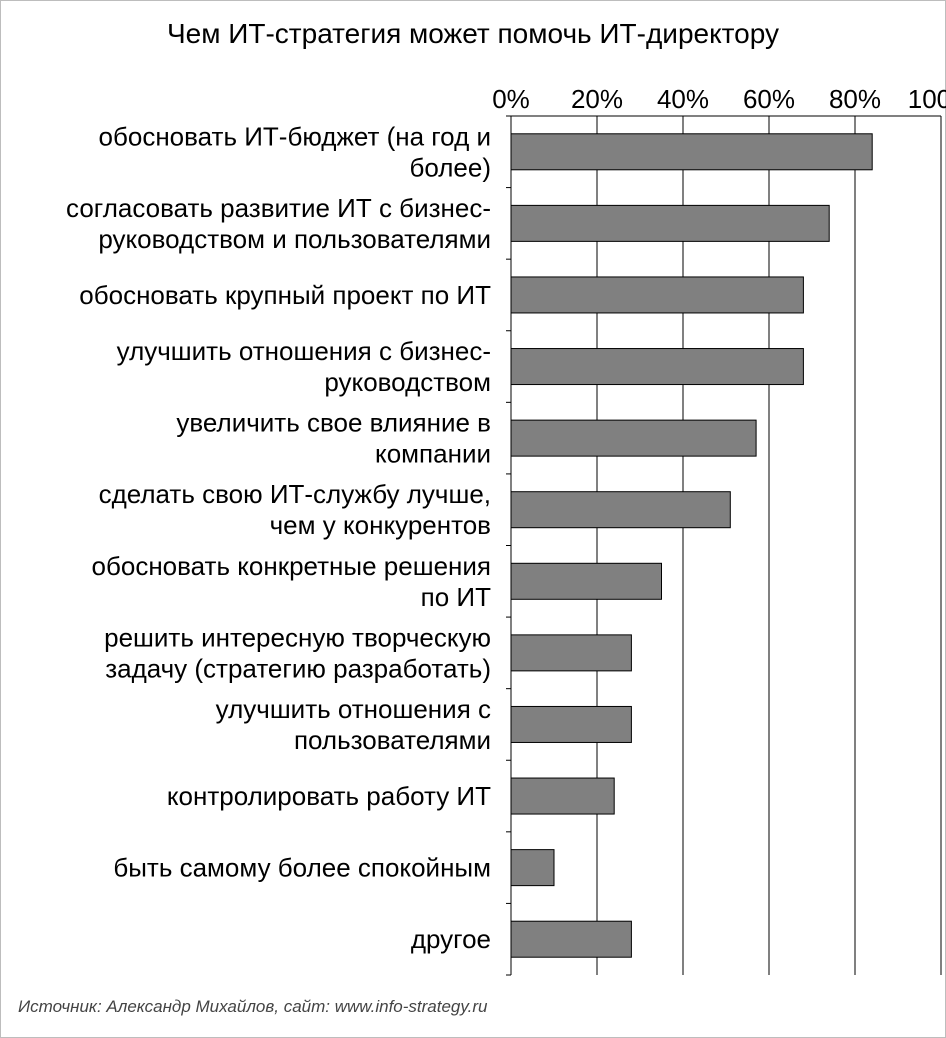 This screenshot has height=1038, width=946. Describe the element at coordinates (456, 597) in the screenshot. I see `category-label: по ИТ` at that location.